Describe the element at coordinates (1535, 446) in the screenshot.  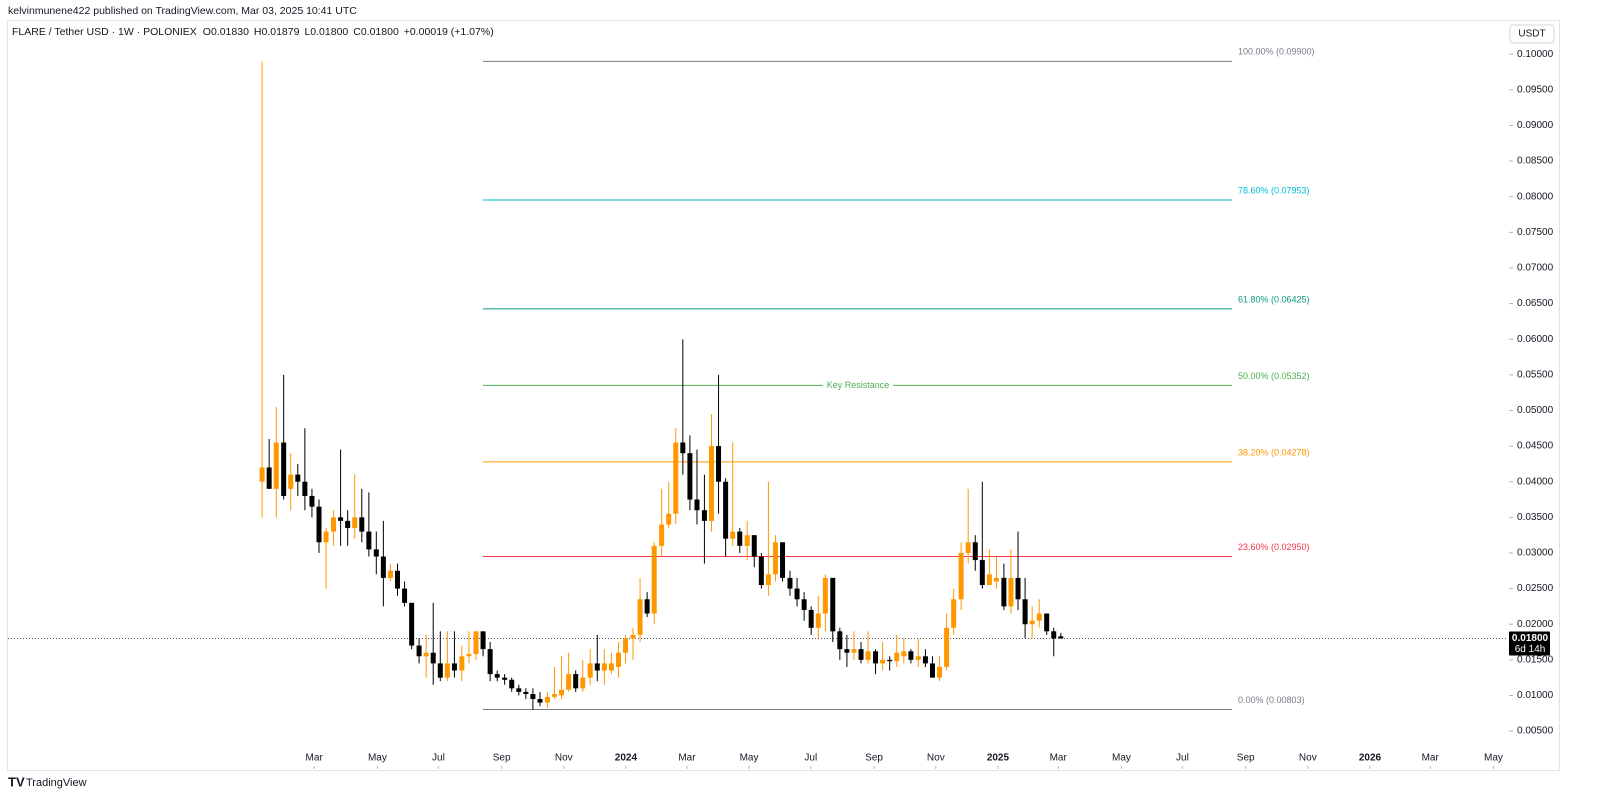
I see `y-tick-label: 0.04500` at that location.